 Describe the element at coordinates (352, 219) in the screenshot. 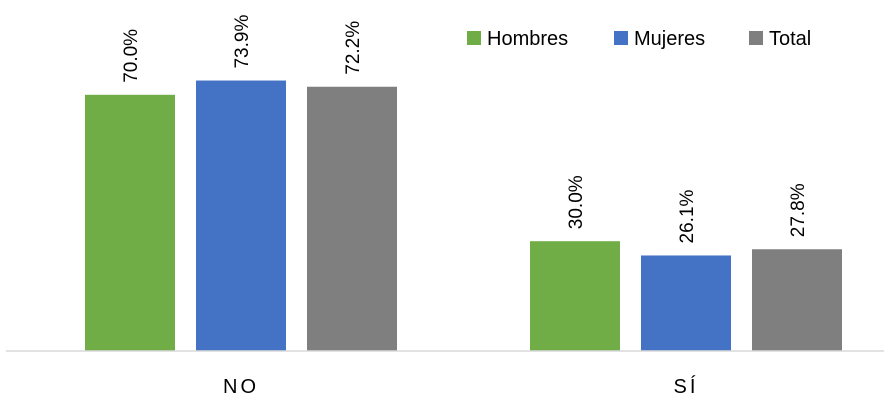

I see `bar-total-no` at that location.